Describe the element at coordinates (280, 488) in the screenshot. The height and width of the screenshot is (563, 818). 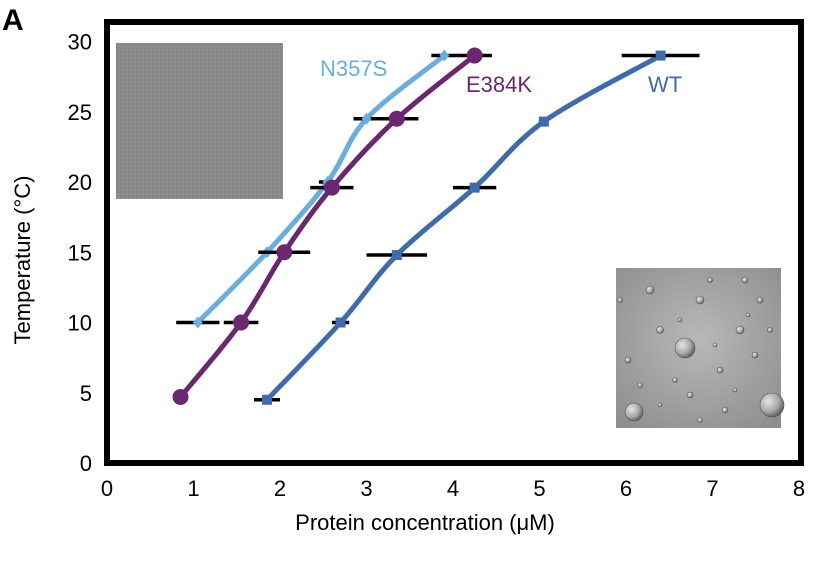
I see `x-tick-label: 2` at that location.